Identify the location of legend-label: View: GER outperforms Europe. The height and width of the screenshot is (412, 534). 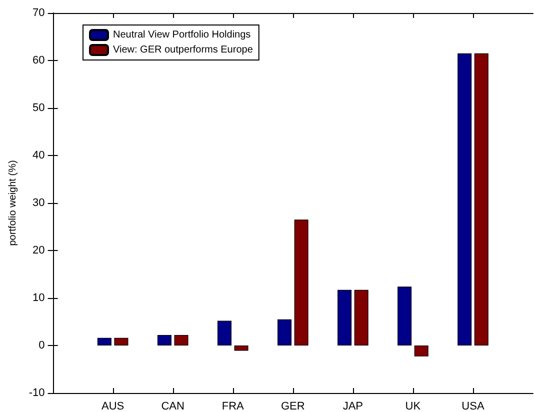
(183, 50).